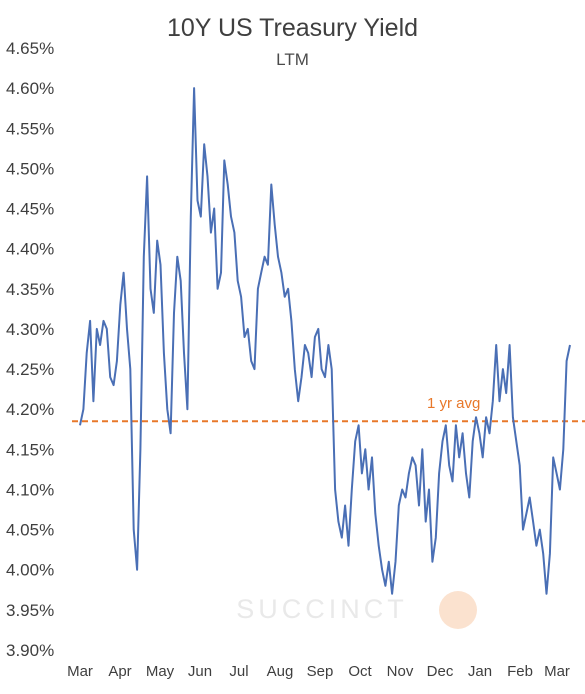 This screenshot has width=585, height=694. What do you see at coordinates (440, 671) in the screenshot?
I see `x-tick-label: Dec` at bounding box center [440, 671].